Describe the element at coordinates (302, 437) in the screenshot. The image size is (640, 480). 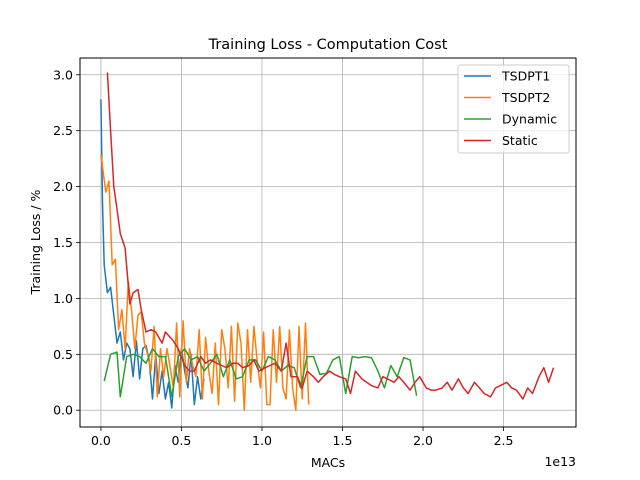
I see `x-axis-ticks: 0.0 0.5 1.0 1.5 2.0 2.5` at that location.